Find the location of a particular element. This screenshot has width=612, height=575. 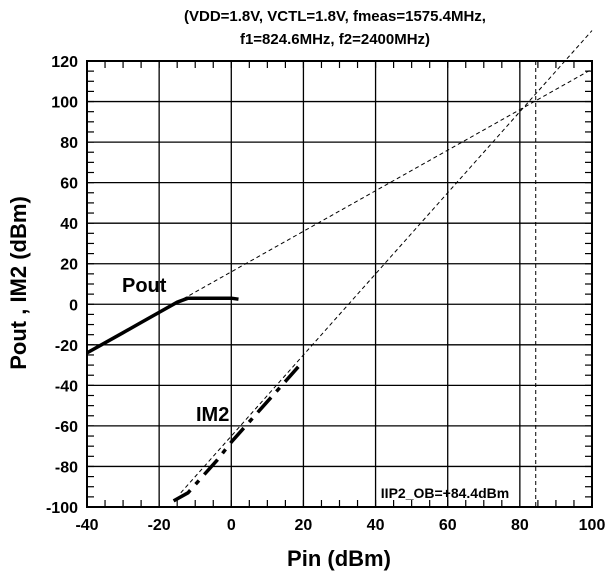

x-tick-label-6: 80 is located at coordinates (520, 525).